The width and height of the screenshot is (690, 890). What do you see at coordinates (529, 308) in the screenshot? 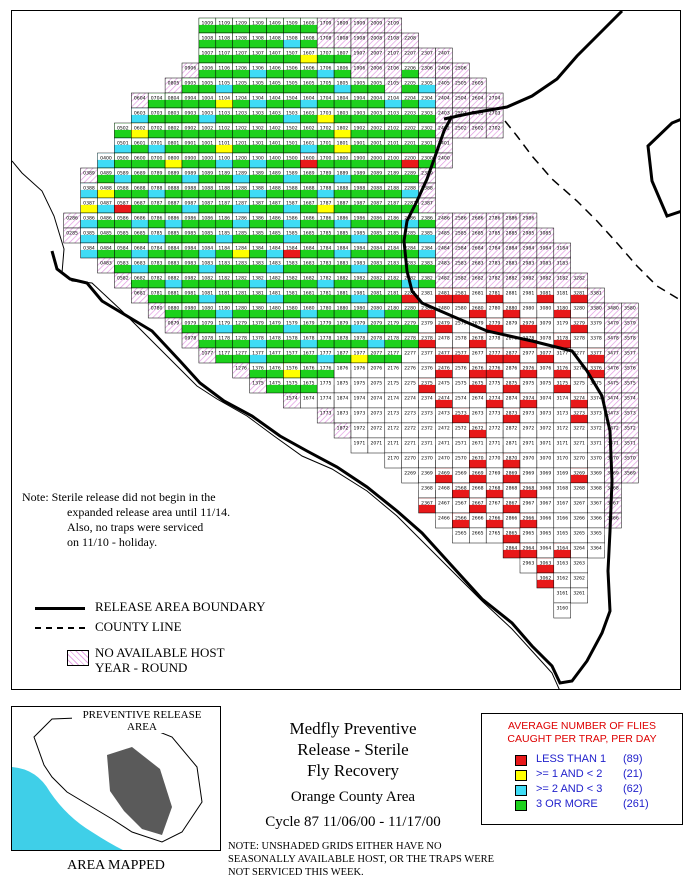
I see `grid-cell-label: 2980` at bounding box center [529, 308].